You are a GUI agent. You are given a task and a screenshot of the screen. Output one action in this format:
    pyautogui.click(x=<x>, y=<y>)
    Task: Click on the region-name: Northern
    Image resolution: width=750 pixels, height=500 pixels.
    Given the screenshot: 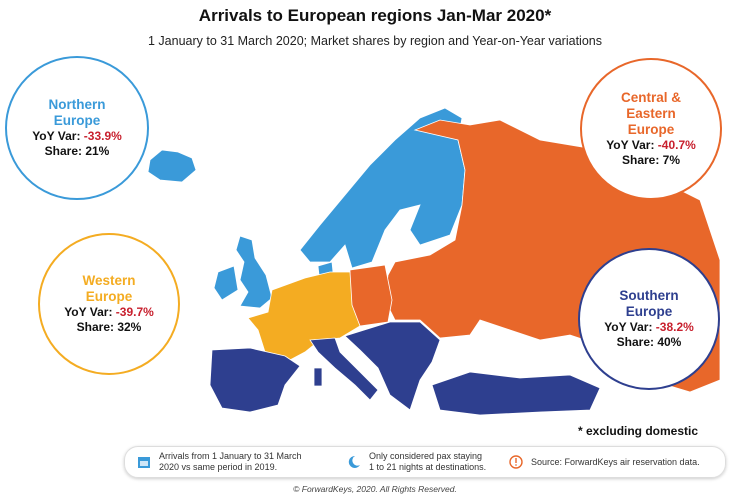 What is the action you would take?
    pyautogui.click(x=77, y=104)
    